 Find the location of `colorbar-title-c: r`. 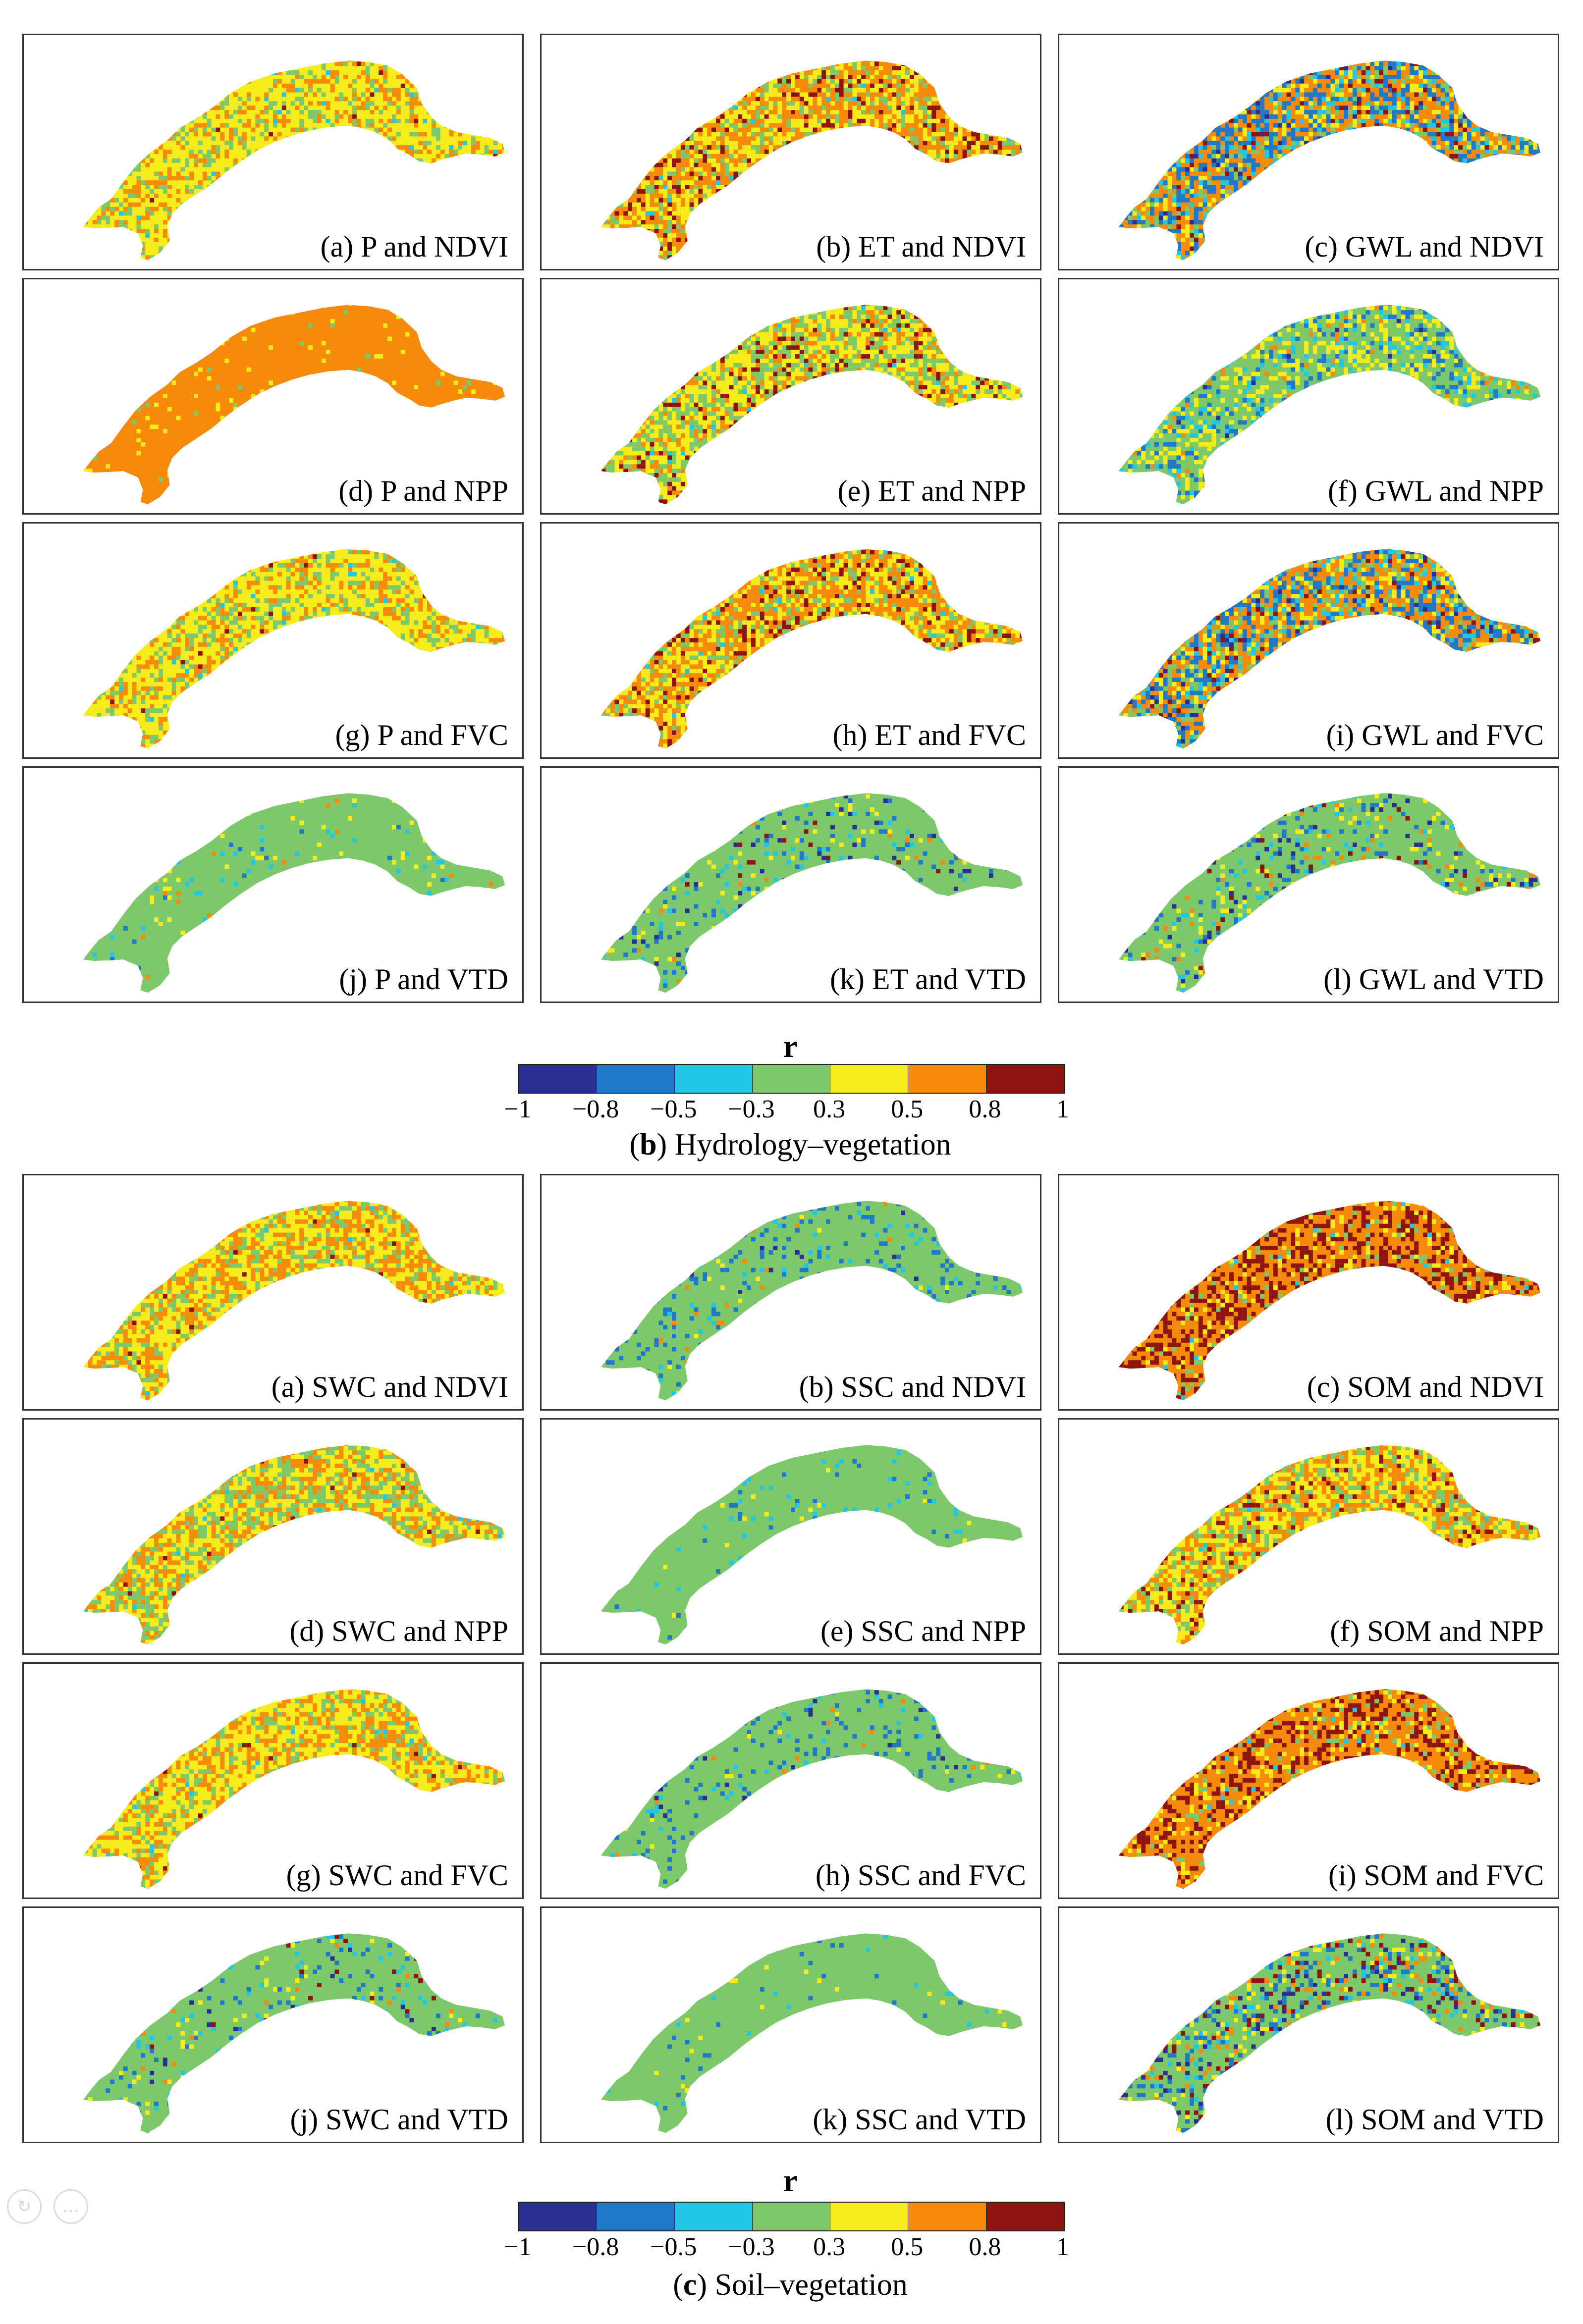

colorbar-title-c: r is located at coordinates (790, 2181).